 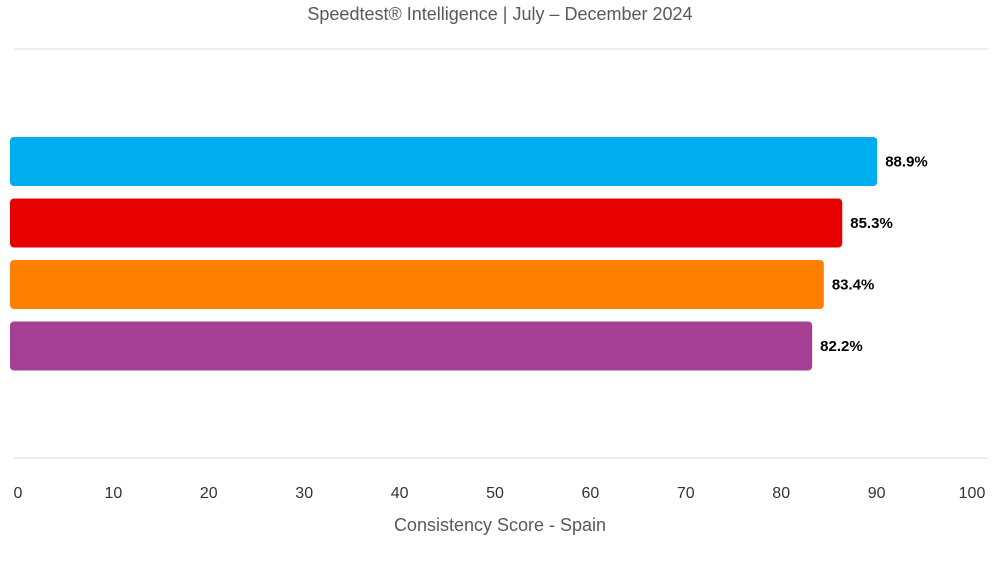 I want to click on x-tick-90: 90, so click(x=877, y=493).